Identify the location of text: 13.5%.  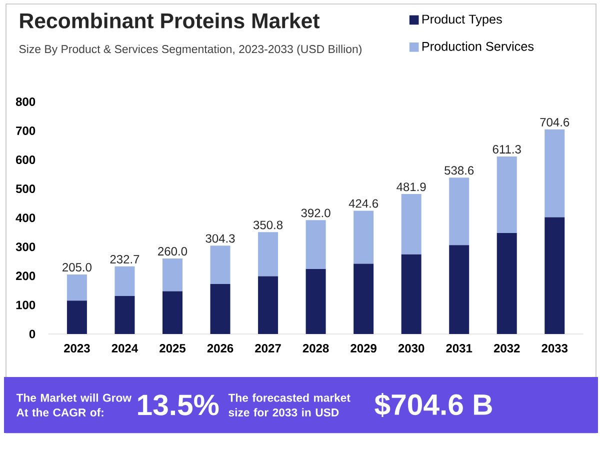
(178, 405).